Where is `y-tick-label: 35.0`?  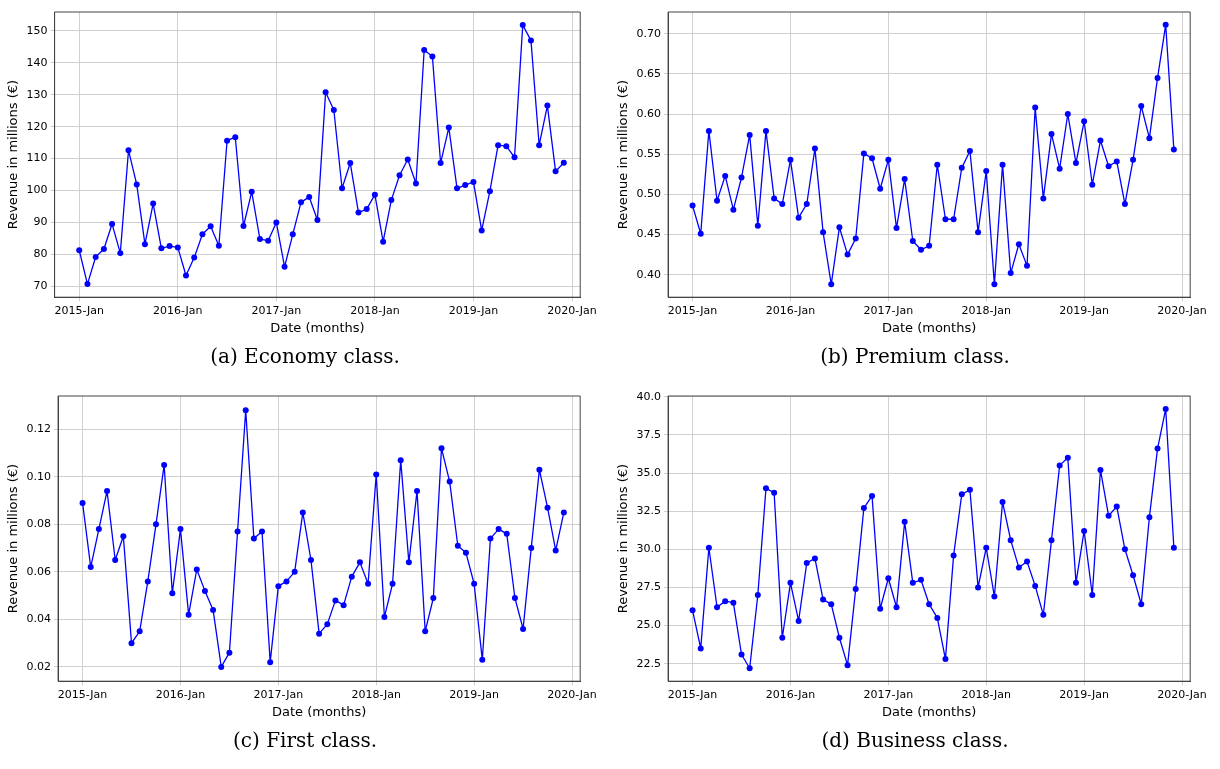
y-tick-label: 35.0 is located at coordinates (649, 472).